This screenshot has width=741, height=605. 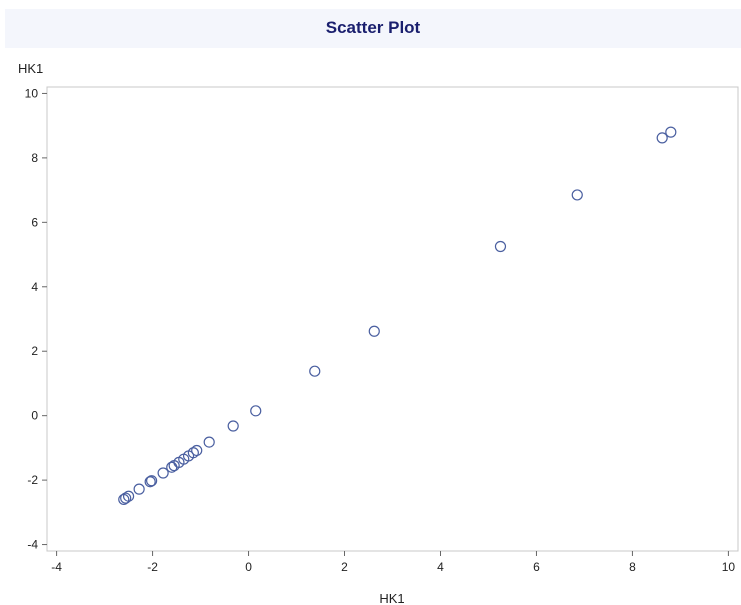 I want to click on x-tick-label: 2, so click(x=344, y=567).